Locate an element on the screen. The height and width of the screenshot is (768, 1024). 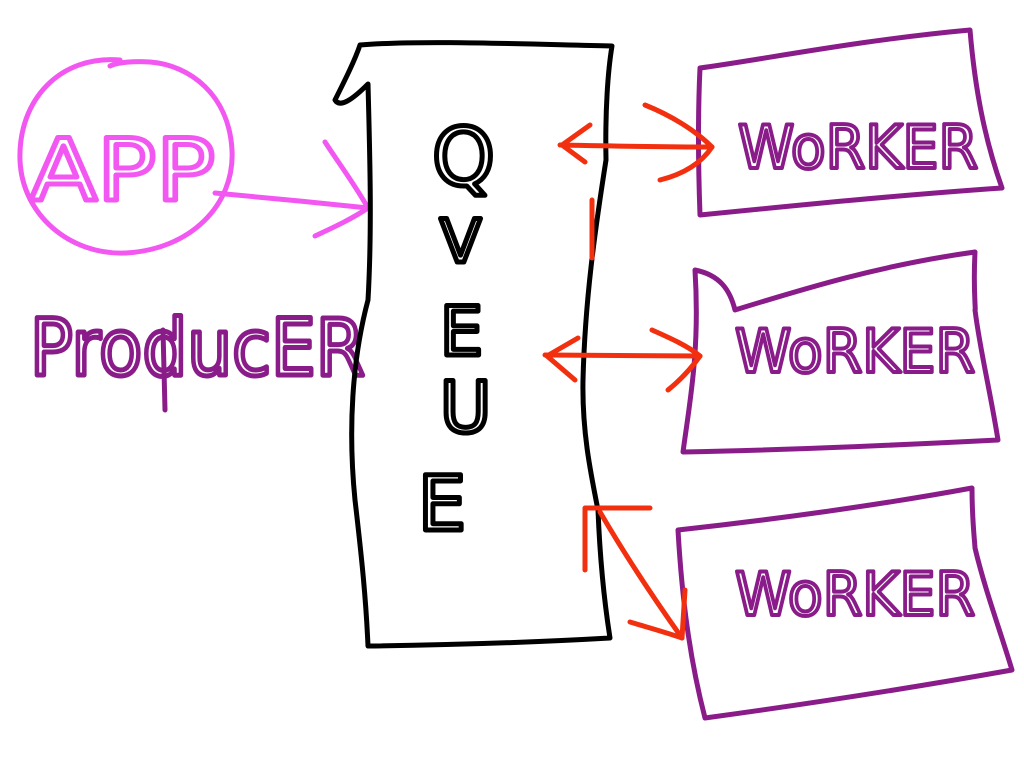
app-circle is located at coordinates (126, 156).